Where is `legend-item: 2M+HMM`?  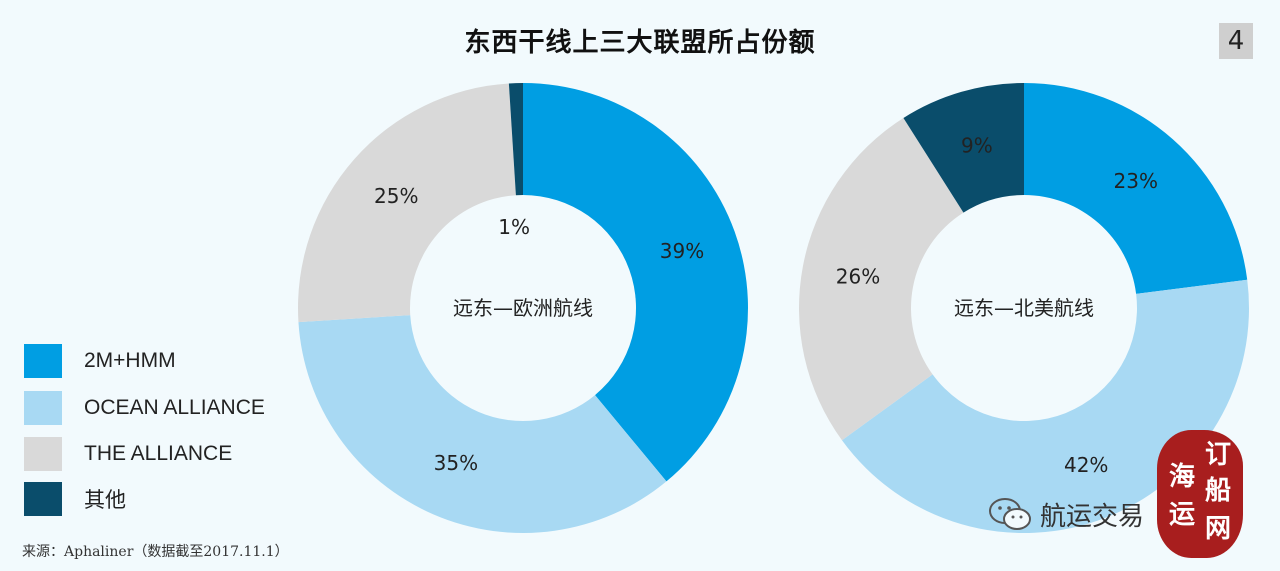
legend-item: 2M+HMM is located at coordinates (100, 361).